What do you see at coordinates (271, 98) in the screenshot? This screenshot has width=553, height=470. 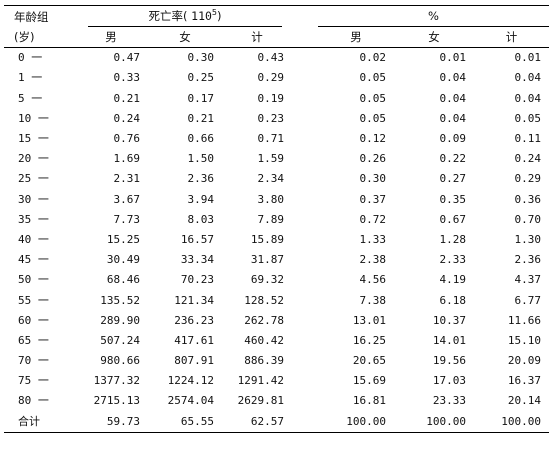 I see `total-rate-cell: 0.19` at bounding box center [271, 98].